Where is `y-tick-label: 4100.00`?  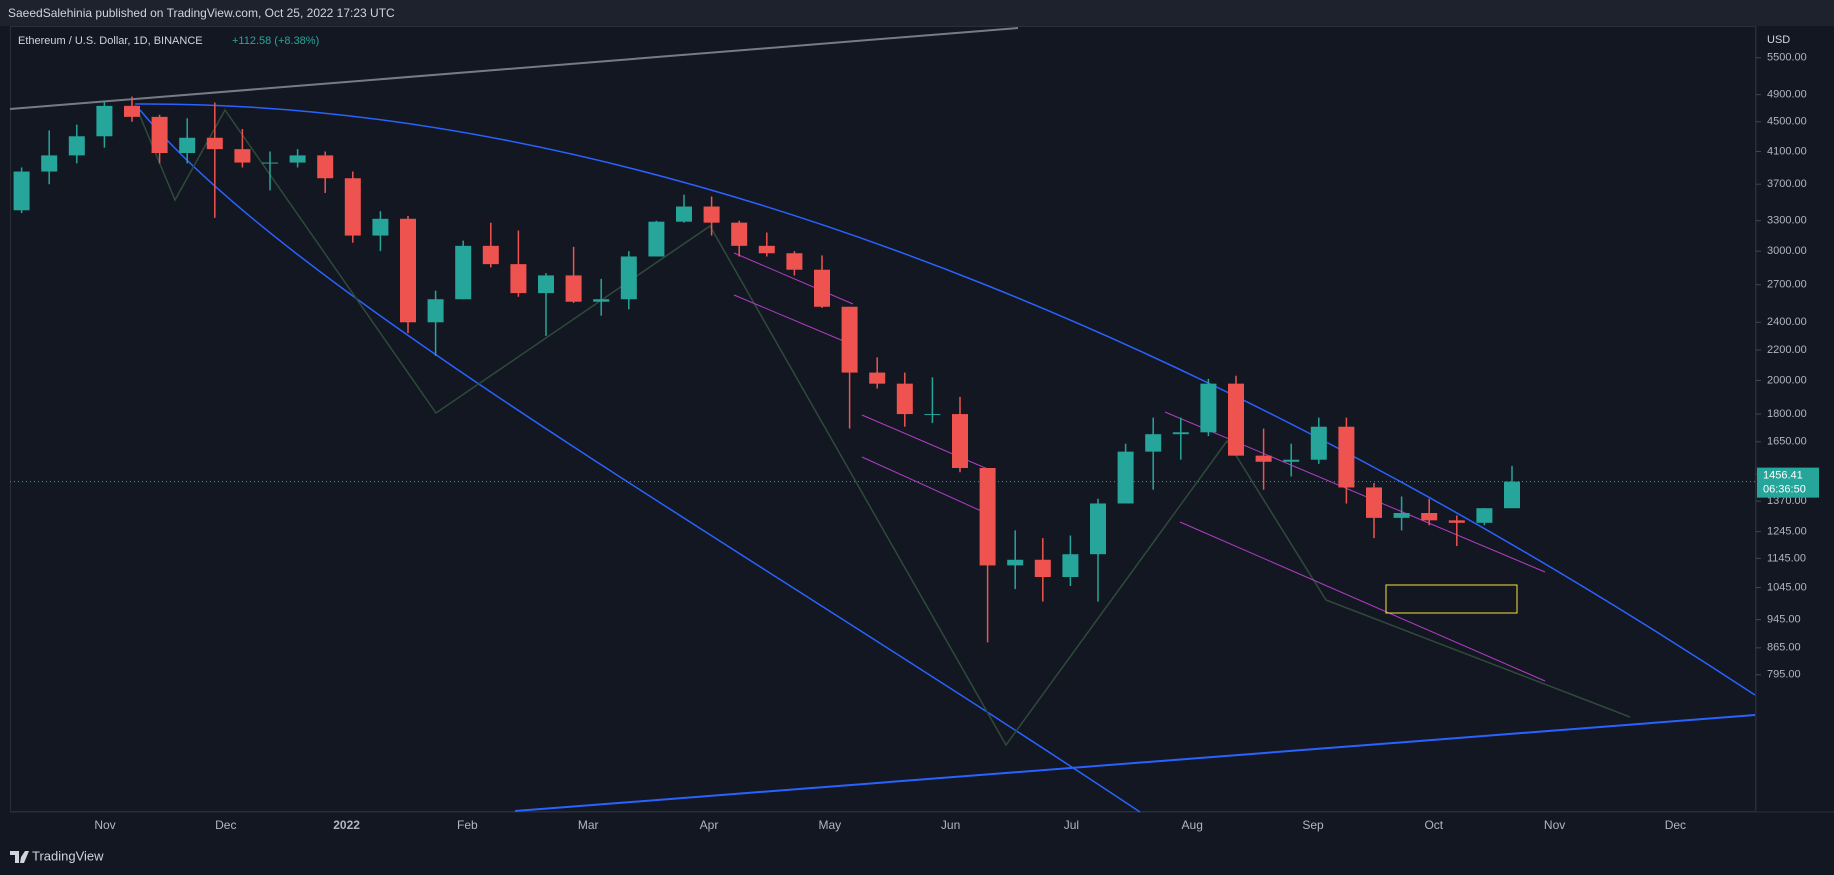
y-tick-label: 4100.00 is located at coordinates (1787, 151).